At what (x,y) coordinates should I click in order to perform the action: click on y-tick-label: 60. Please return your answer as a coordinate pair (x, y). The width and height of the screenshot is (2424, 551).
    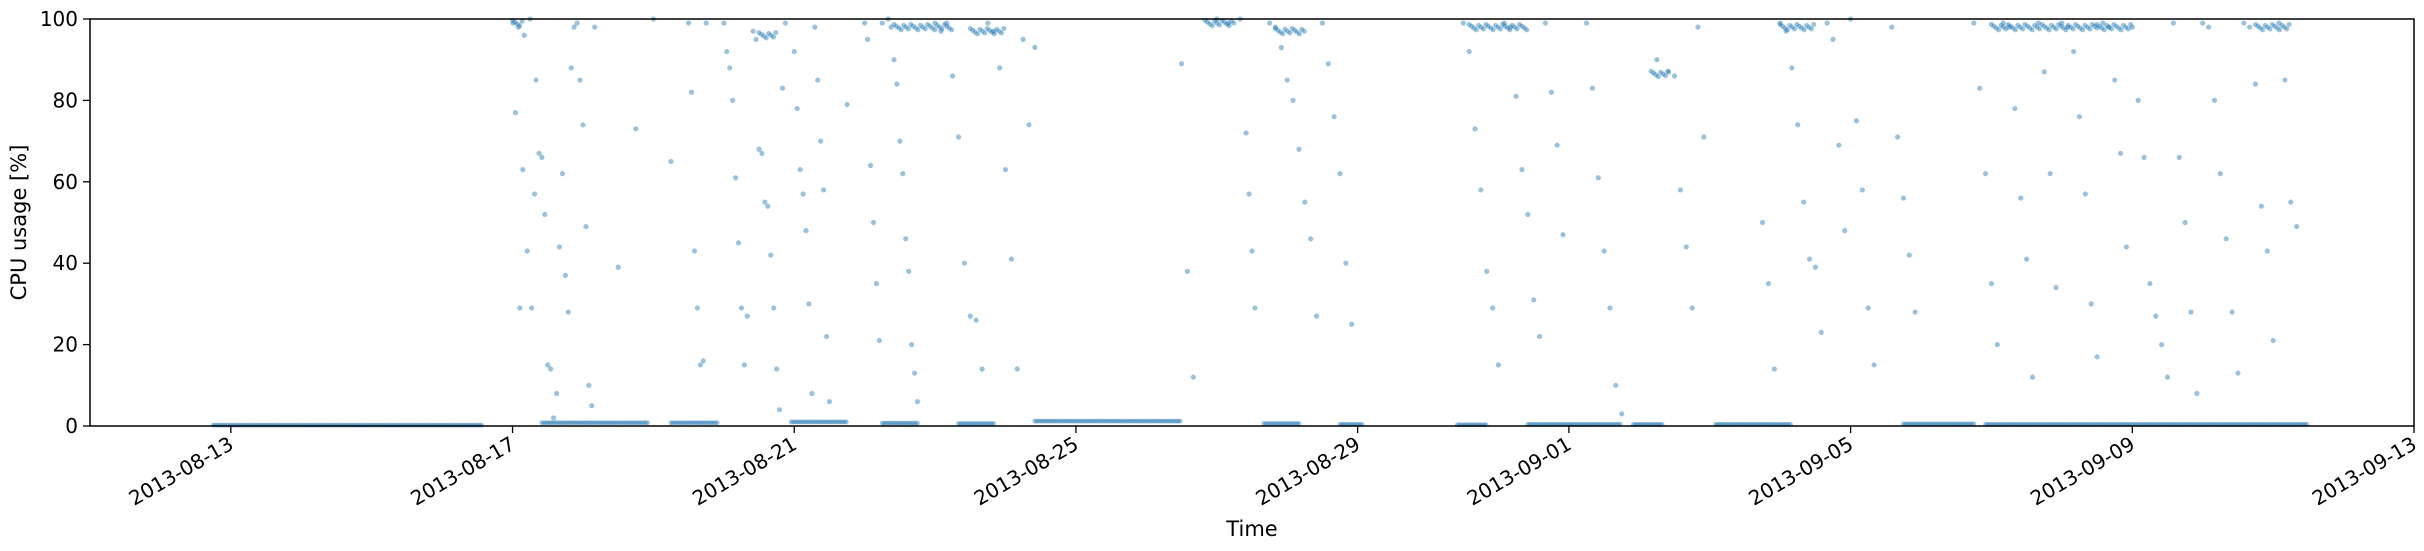
    Looking at the image, I should click on (65, 182).